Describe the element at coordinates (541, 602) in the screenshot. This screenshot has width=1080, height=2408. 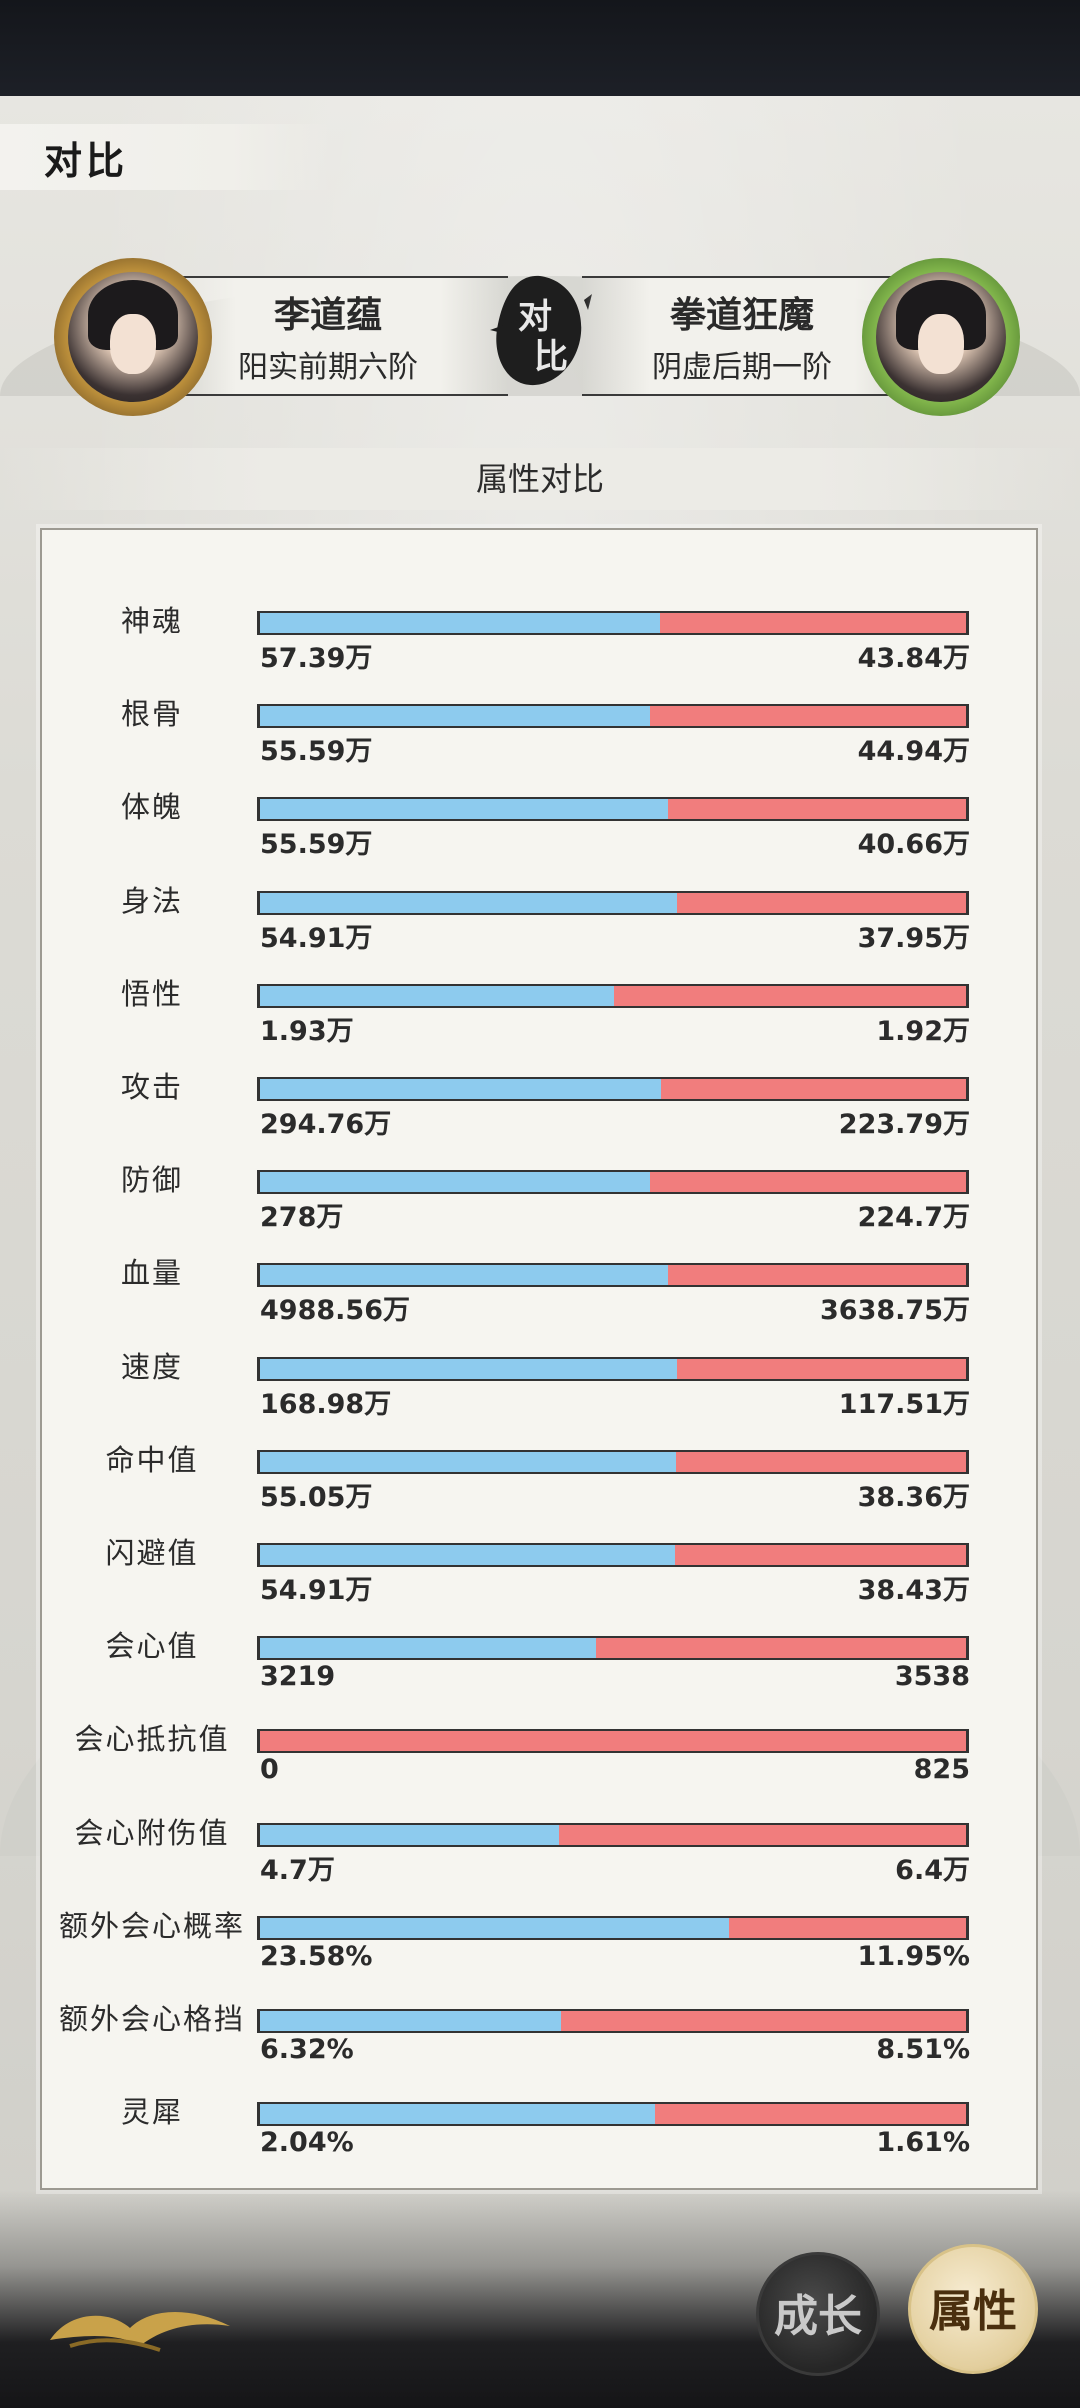
I see `stat-row: 神魂 57.39万 43.84万` at that location.